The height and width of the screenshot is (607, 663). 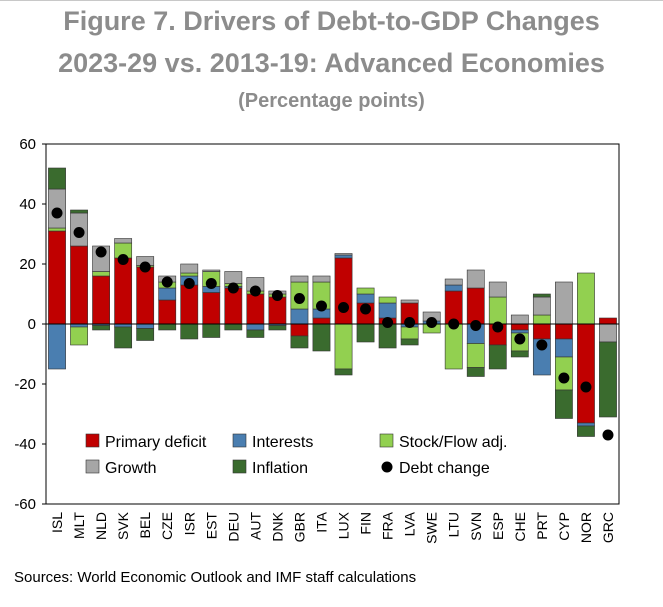 What do you see at coordinates (57, 213) in the screenshot?
I see `debt-change-point-isl` at bounding box center [57, 213].